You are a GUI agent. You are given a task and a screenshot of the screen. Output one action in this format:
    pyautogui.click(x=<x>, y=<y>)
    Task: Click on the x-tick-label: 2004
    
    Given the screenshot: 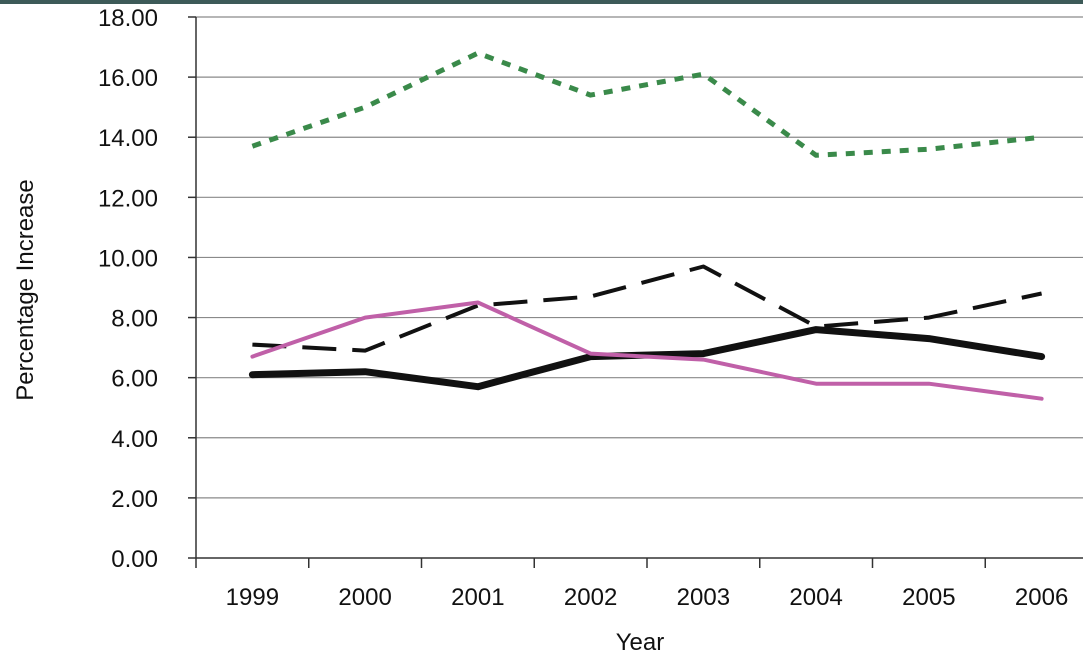 What is the action you would take?
    pyautogui.click(x=815, y=597)
    